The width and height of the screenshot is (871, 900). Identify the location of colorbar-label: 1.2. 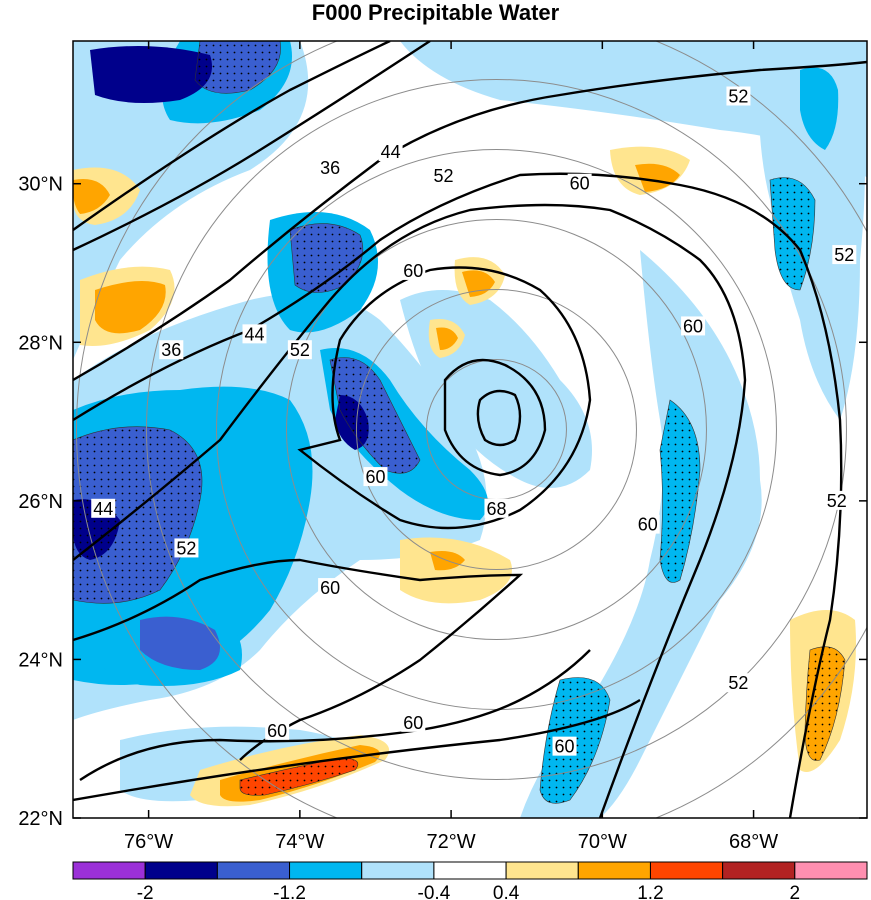
(650, 891).